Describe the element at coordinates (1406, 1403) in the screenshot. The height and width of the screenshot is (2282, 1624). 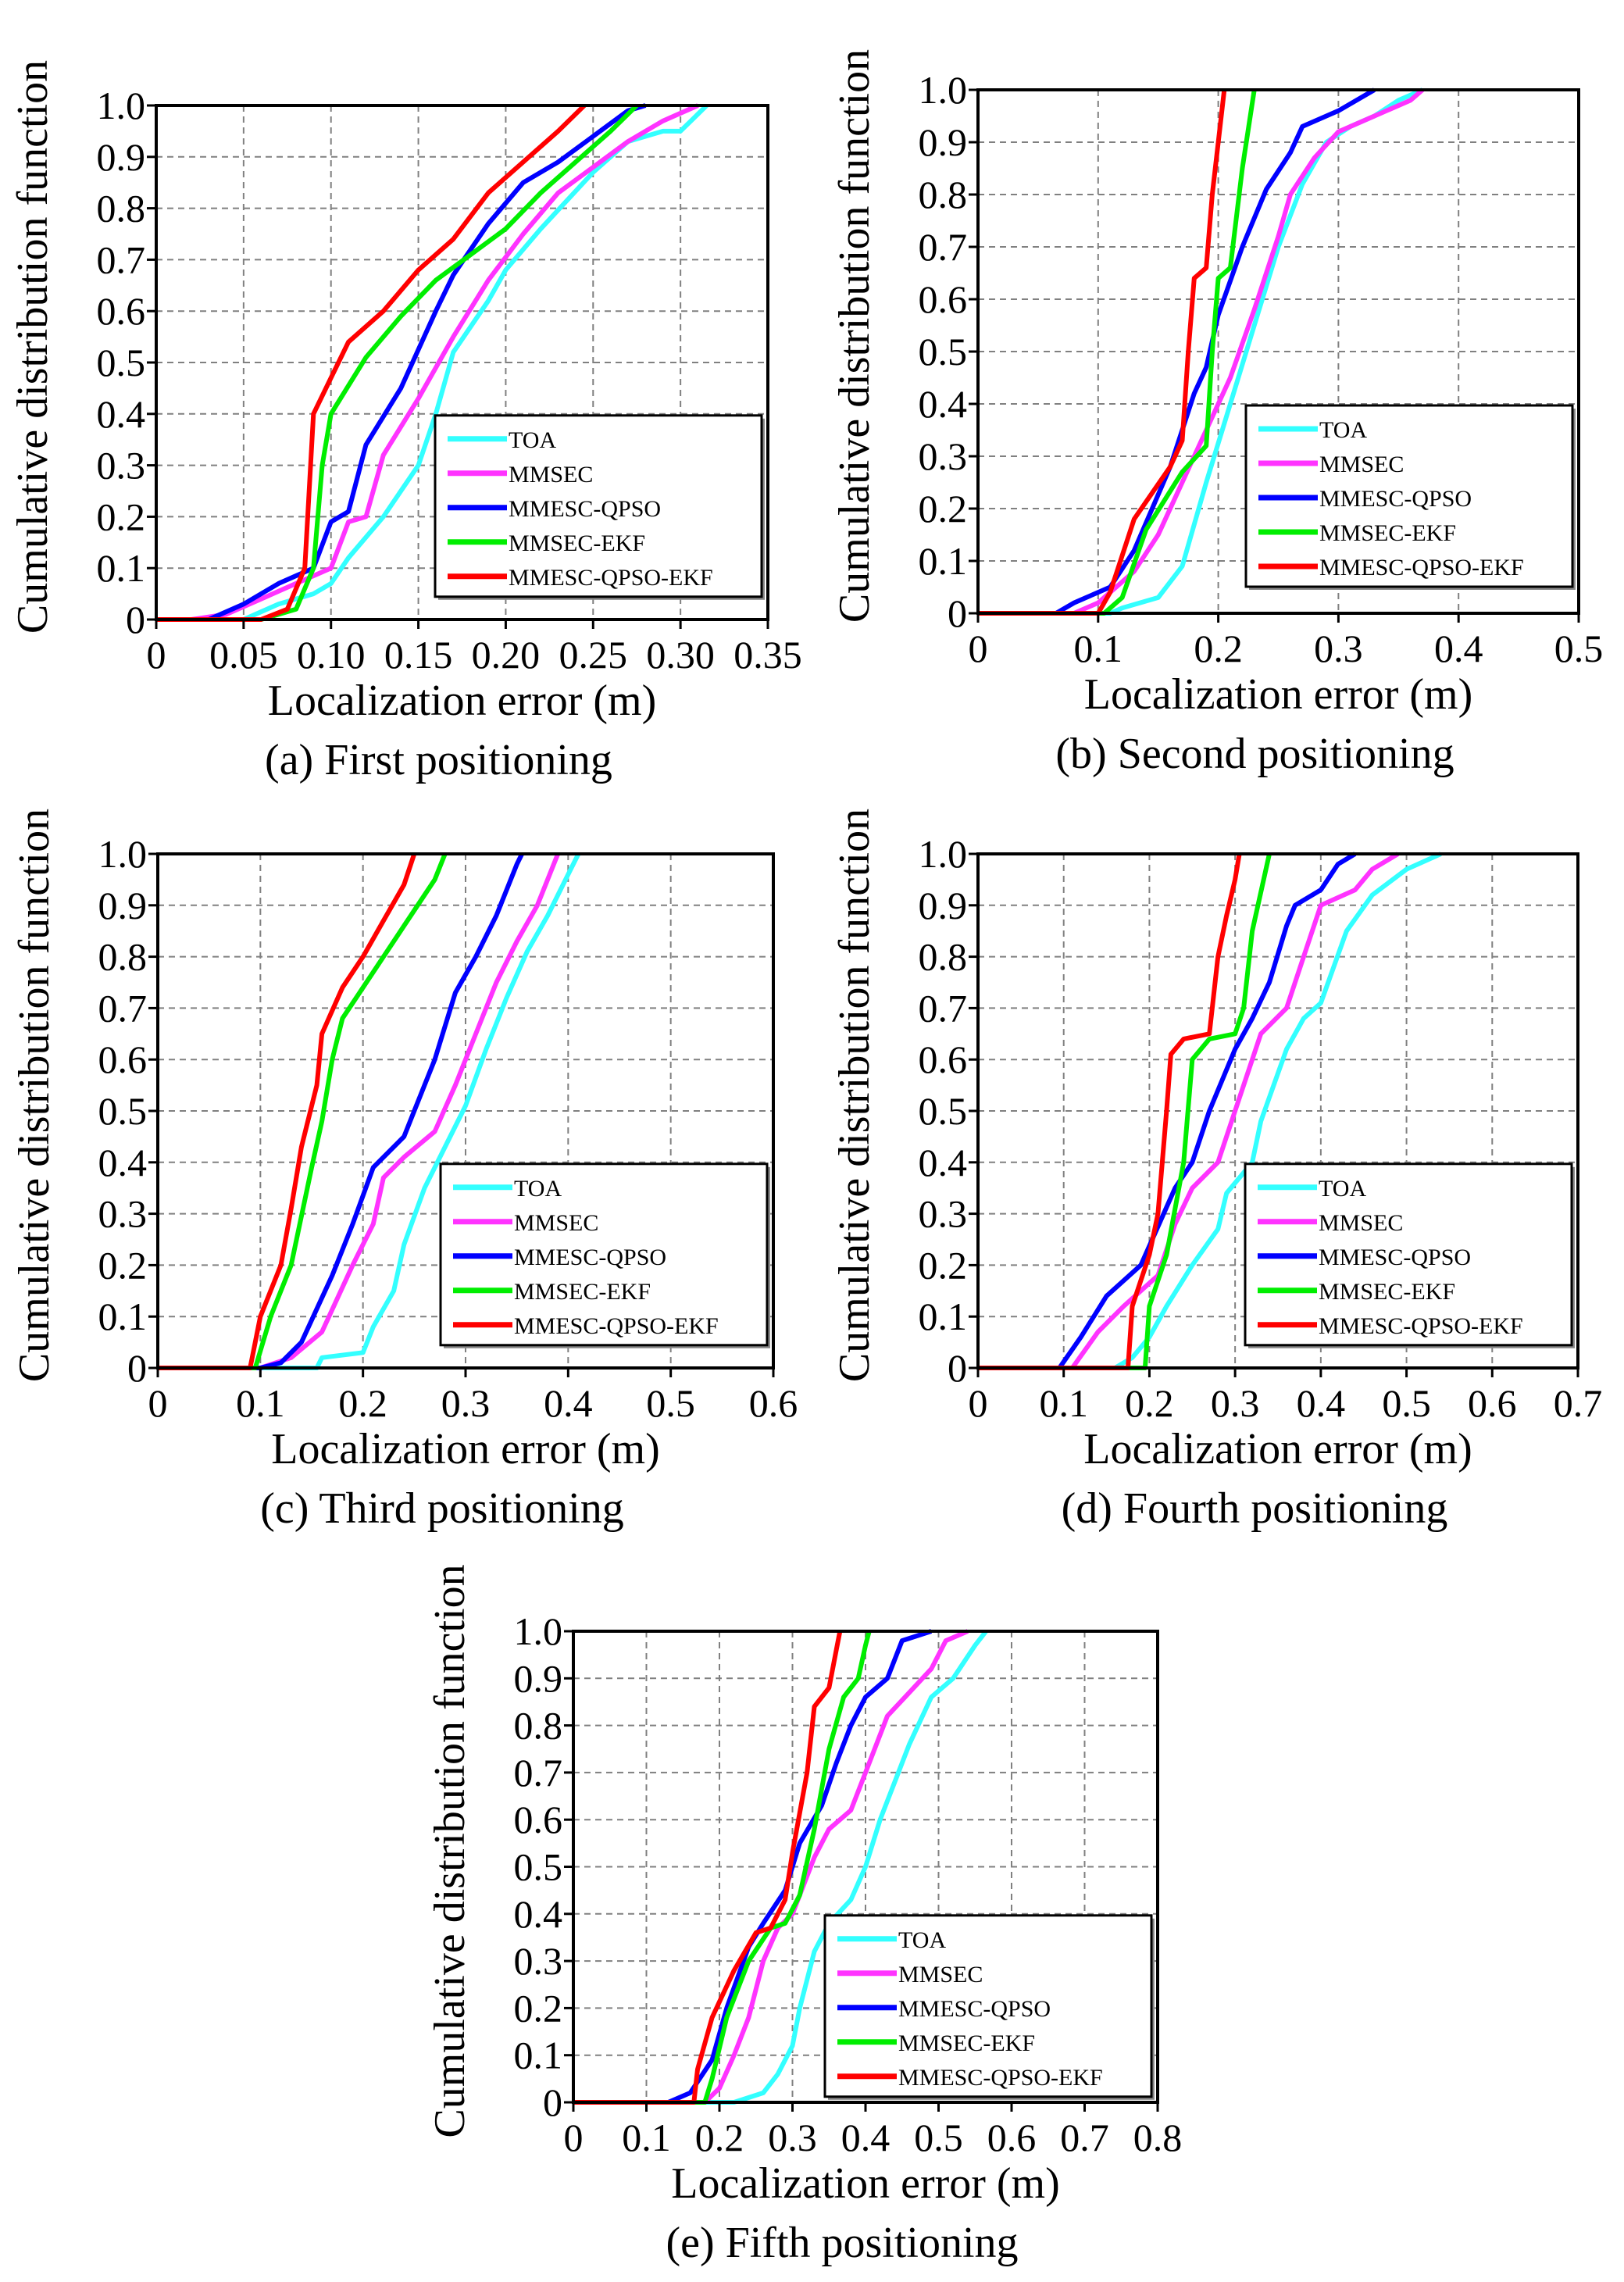
I see `x-tick-label: 0.5` at that location.